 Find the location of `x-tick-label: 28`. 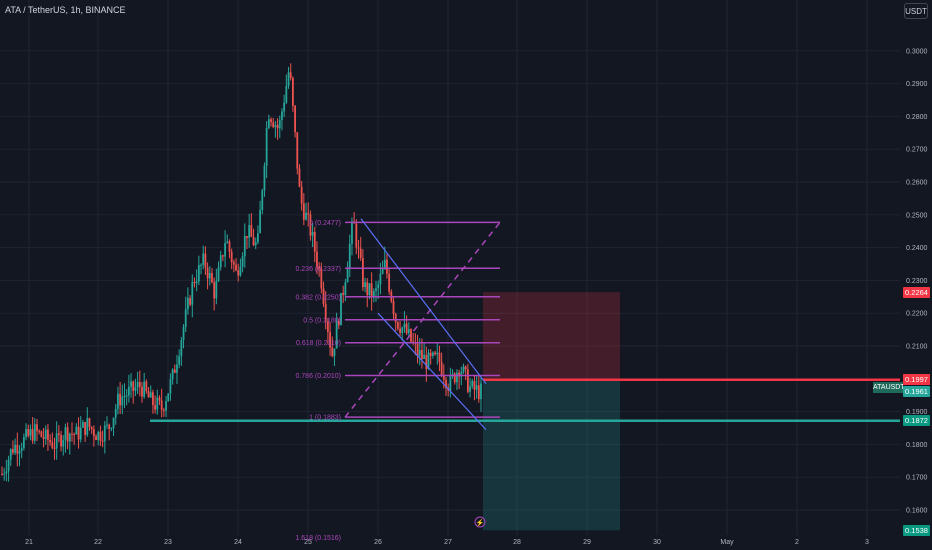

x-tick-label: 28 is located at coordinates (517, 542).